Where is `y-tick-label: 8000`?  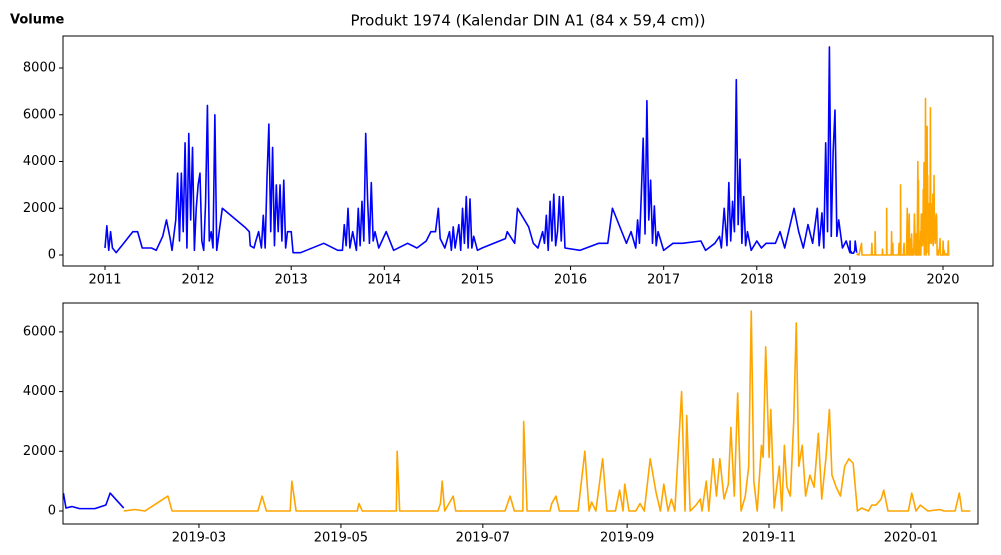 y-tick-label: 8000 is located at coordinates (39, 68).